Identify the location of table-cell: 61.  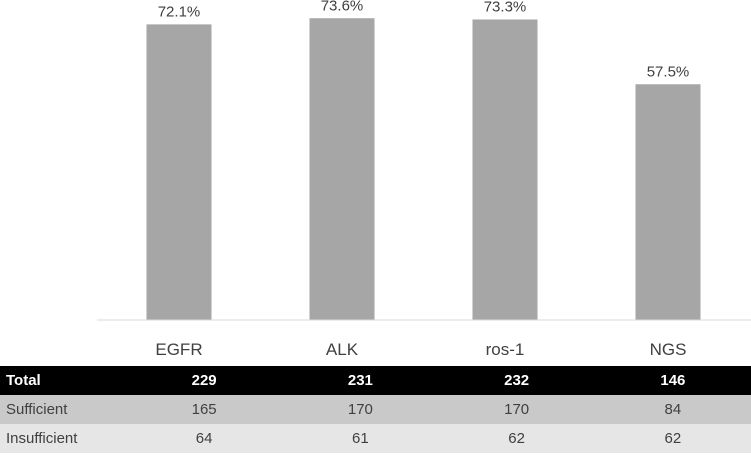
(360, 438).